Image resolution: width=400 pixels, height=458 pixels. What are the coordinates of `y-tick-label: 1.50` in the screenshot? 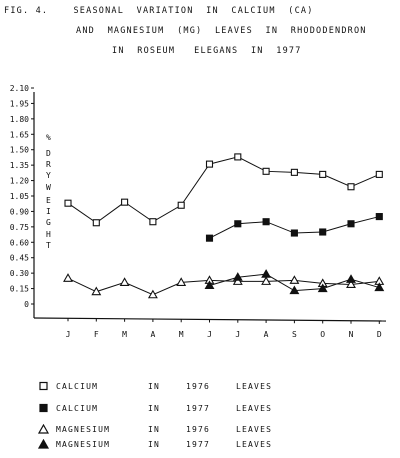 It's located at (19, 150).